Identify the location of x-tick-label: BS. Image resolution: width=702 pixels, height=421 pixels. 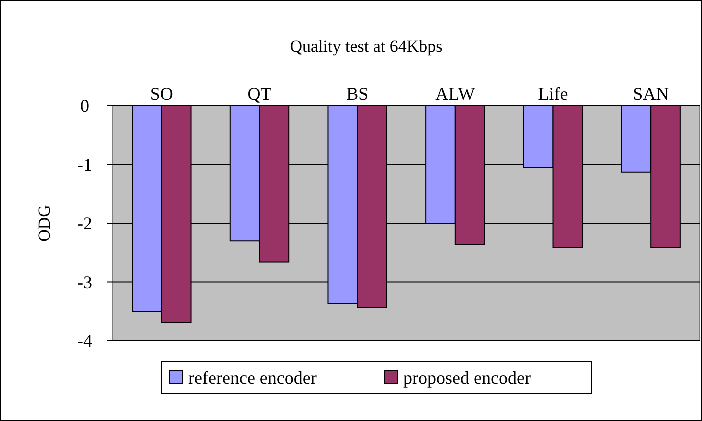
(357, 94).